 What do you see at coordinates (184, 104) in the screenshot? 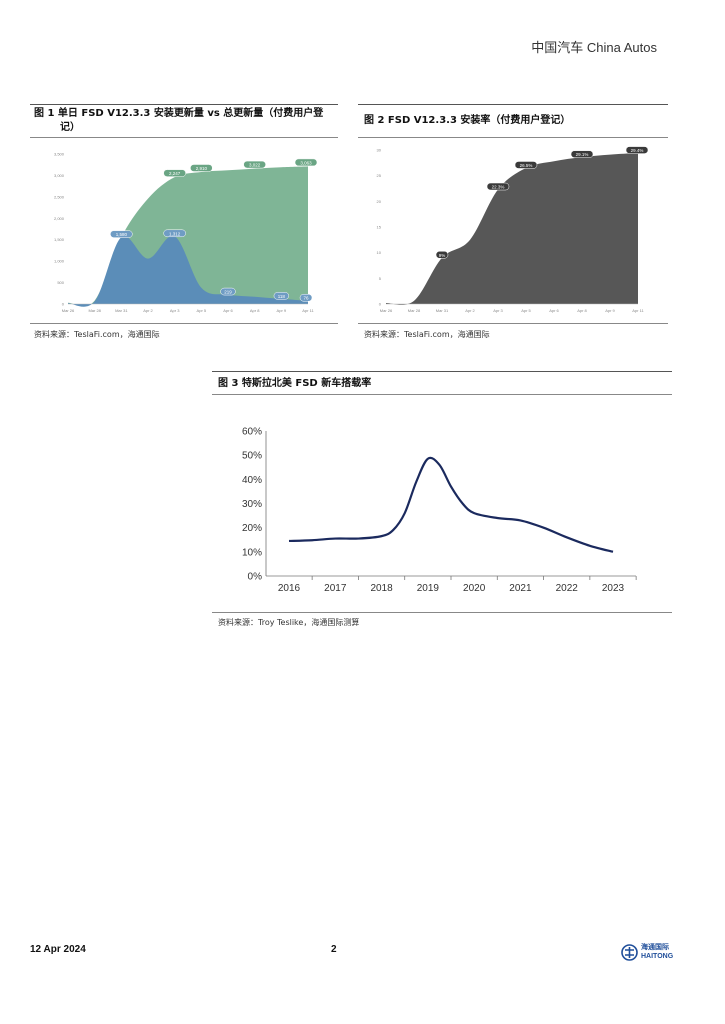
I see `figure1-top-rule` at bounding box center [184, 104].